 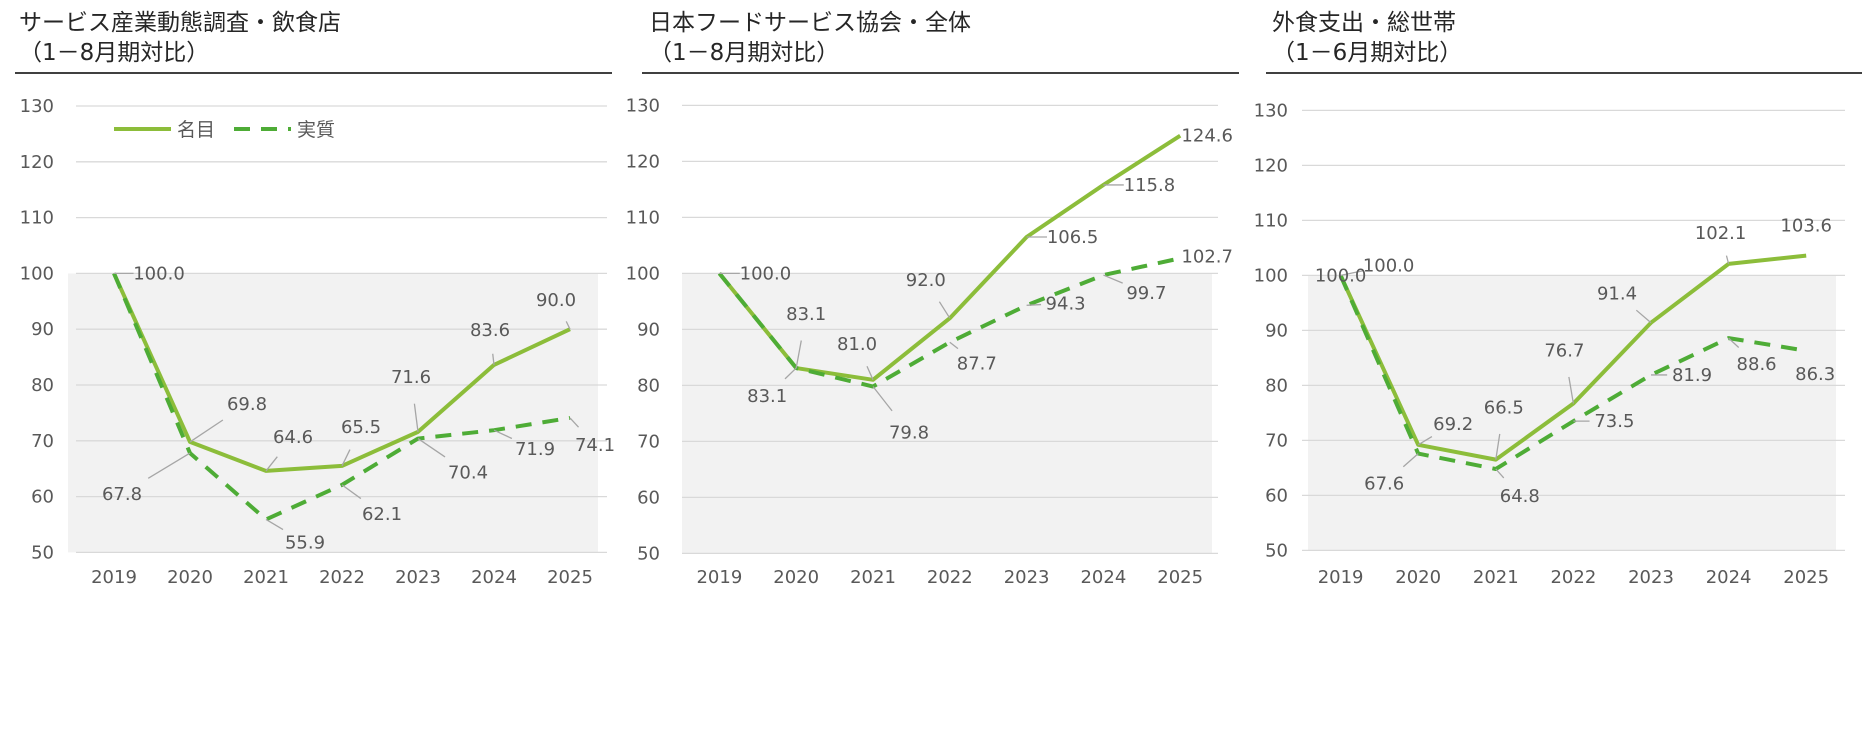 I want to click on data-label: 94.3, so click(x=1066, y=303).